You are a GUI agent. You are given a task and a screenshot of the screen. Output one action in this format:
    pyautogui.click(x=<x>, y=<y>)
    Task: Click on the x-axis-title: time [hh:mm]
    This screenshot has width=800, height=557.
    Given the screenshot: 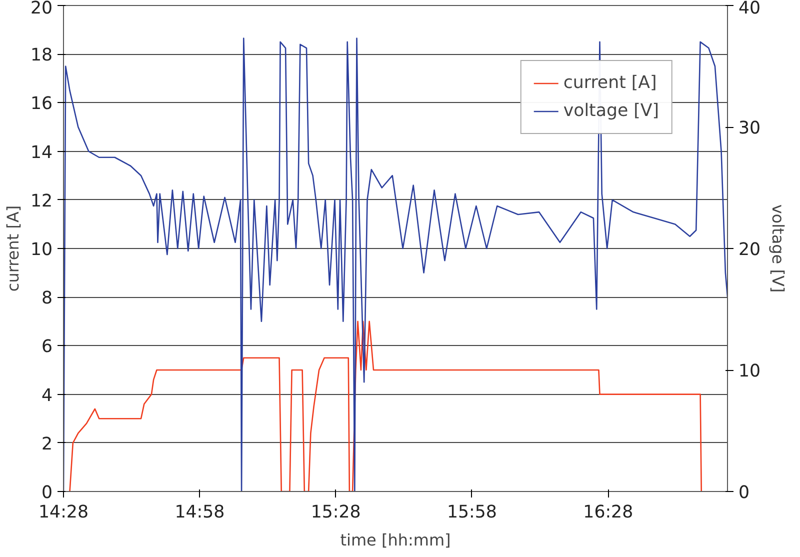 What is the action you would take?
    pyautogui.click(x=395, y=540)
    